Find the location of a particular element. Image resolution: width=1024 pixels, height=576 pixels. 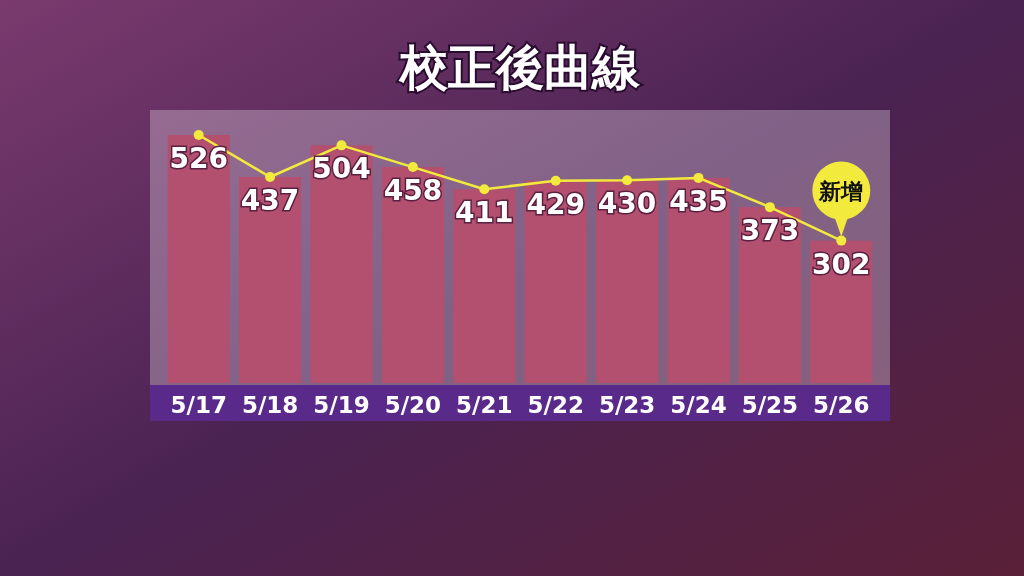

data-label: 435 is located at coordinates (698, 201).